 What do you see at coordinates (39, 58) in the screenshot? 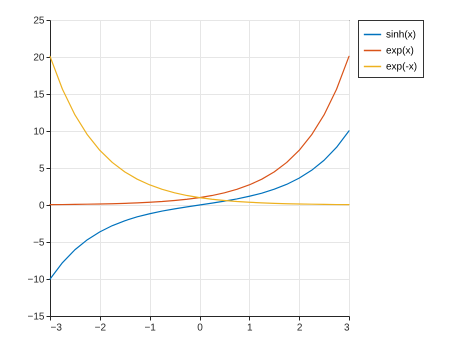
I see `y-tick-label: 20` at bounding box center [39, 58].